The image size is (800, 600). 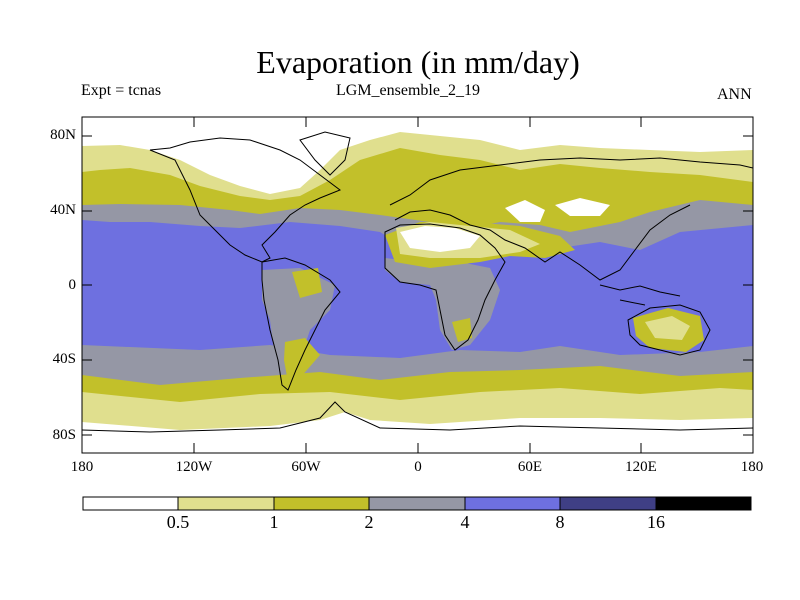 What do you see at coordinates (408, 90) in the screenshot?
I see `run-label: LGM_ensemble_2_19` at bounding box center [408, 90].